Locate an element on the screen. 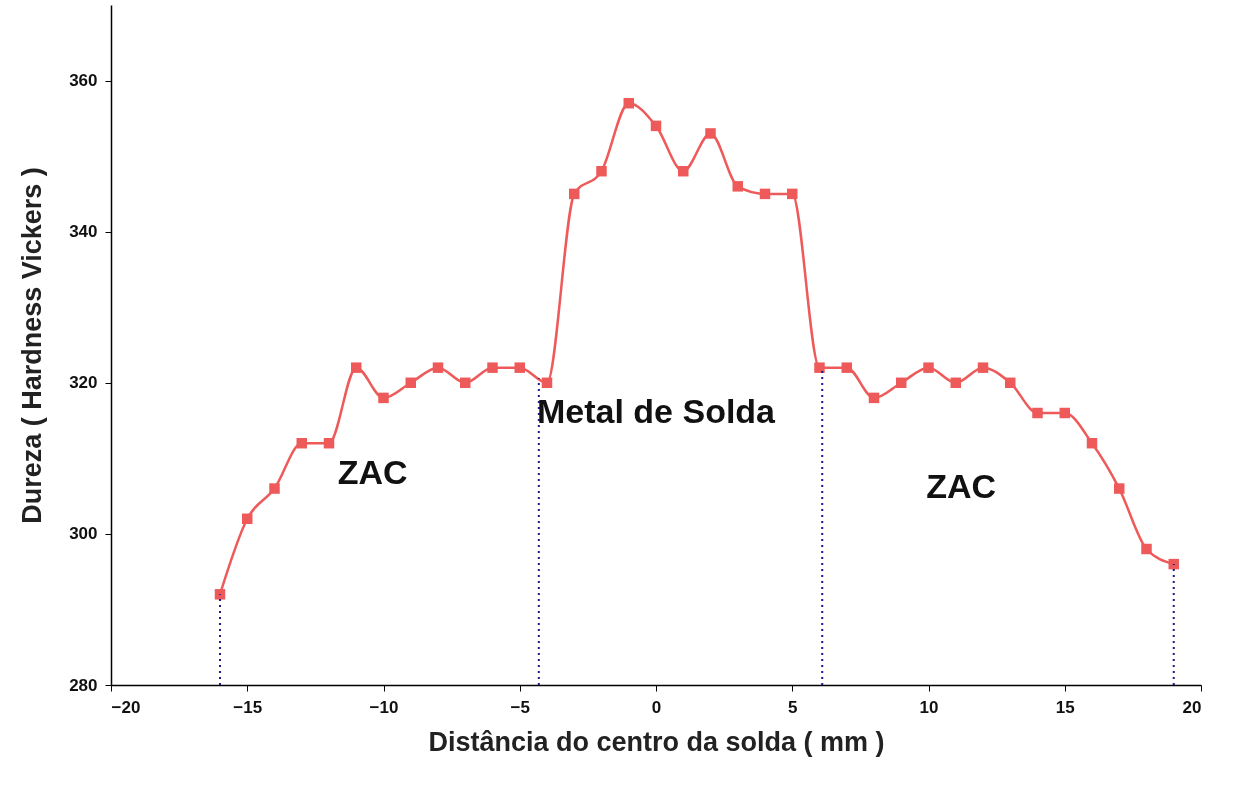 The image size is (1240, 787). x-tick-label: 0 is located at coordinates (656, 707).